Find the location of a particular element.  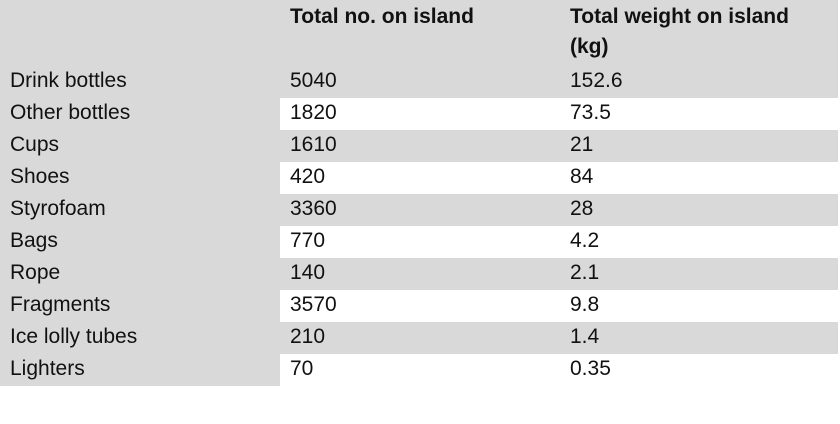

table-cell: 770 is located at coordinates (420, 242).